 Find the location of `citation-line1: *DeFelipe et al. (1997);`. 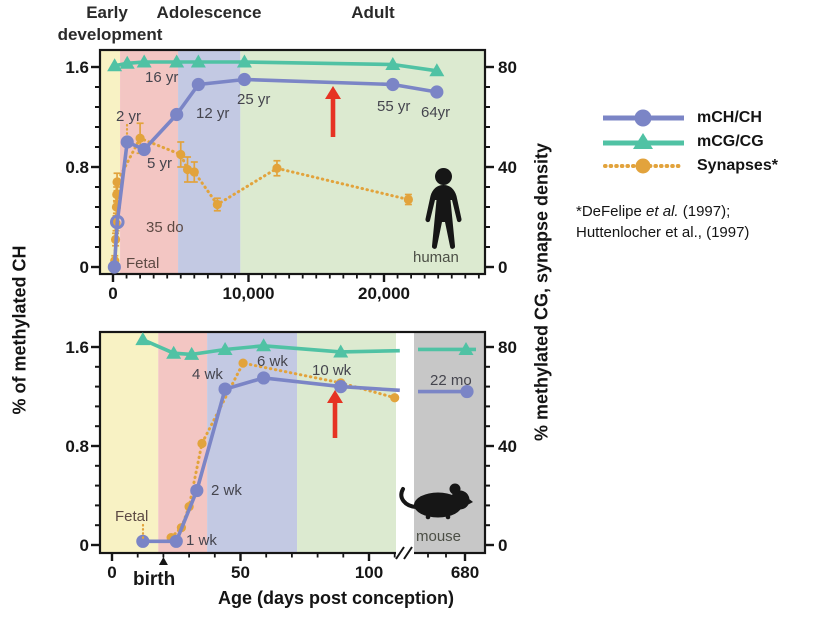

citation-line1: *DeFelipe et al. (1997); is located at coordinates (653, 211).